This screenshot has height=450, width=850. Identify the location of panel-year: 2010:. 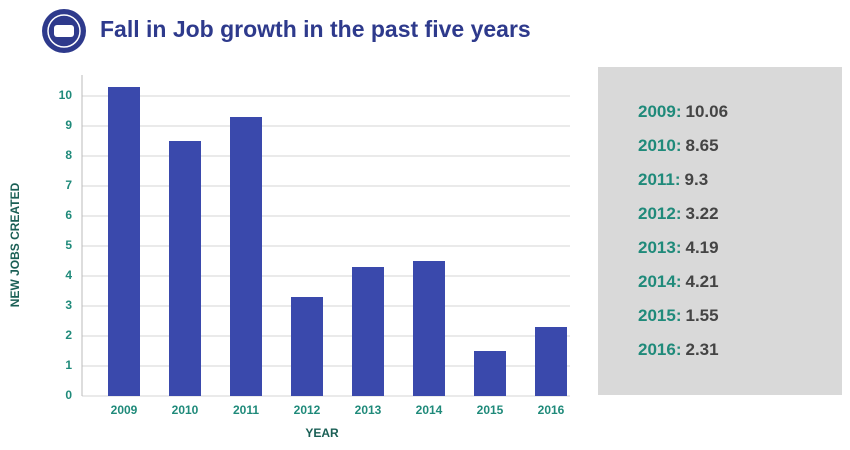
(659, 145).